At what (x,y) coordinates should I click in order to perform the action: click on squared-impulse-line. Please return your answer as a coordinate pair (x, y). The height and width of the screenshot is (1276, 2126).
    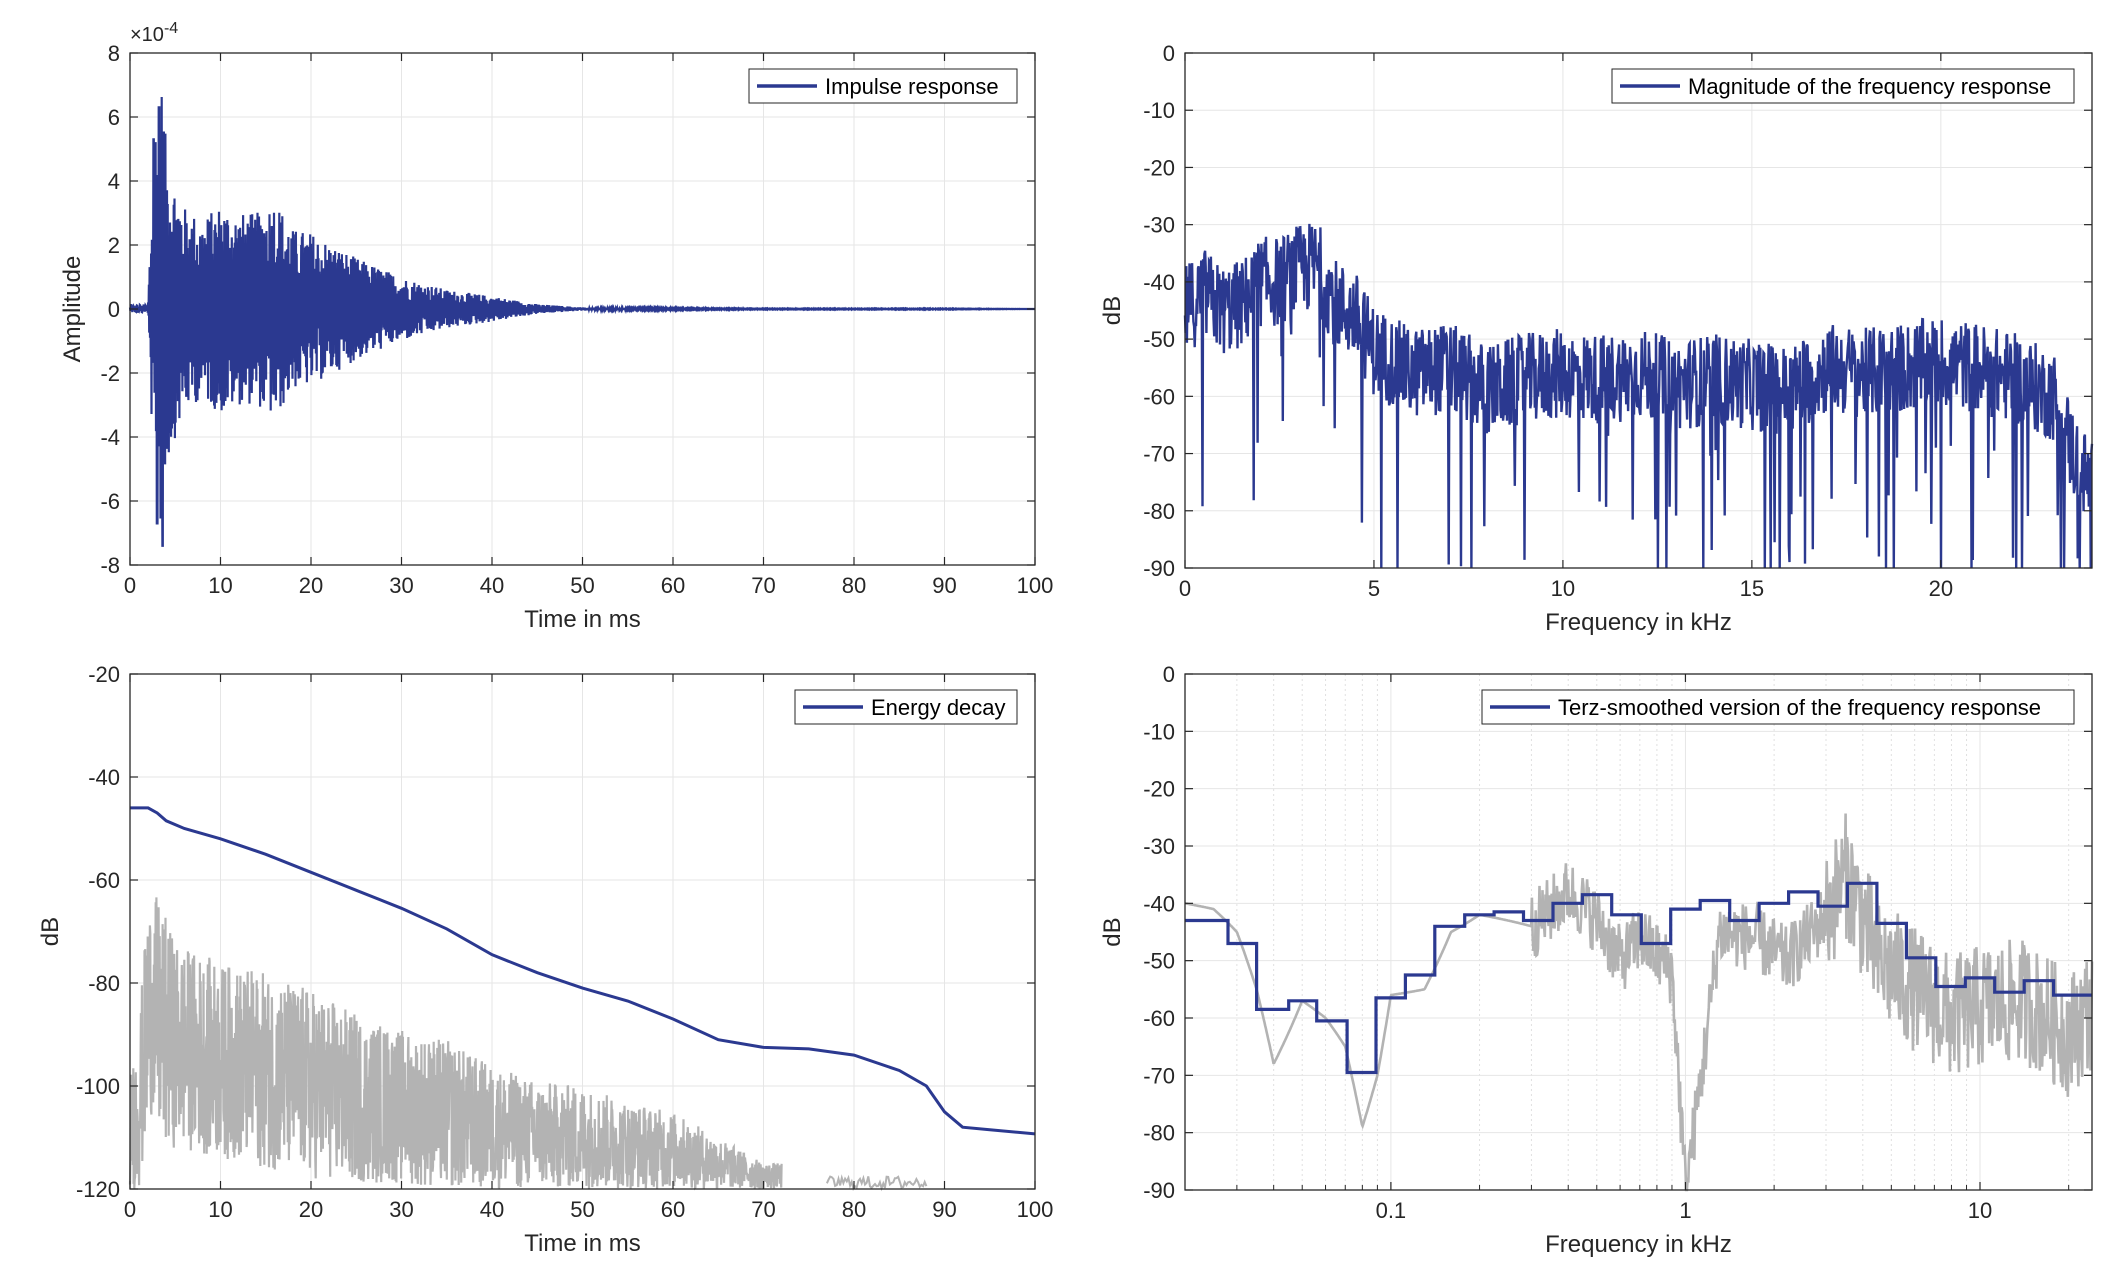
    Looking at the image, I should click on (455, 1044).